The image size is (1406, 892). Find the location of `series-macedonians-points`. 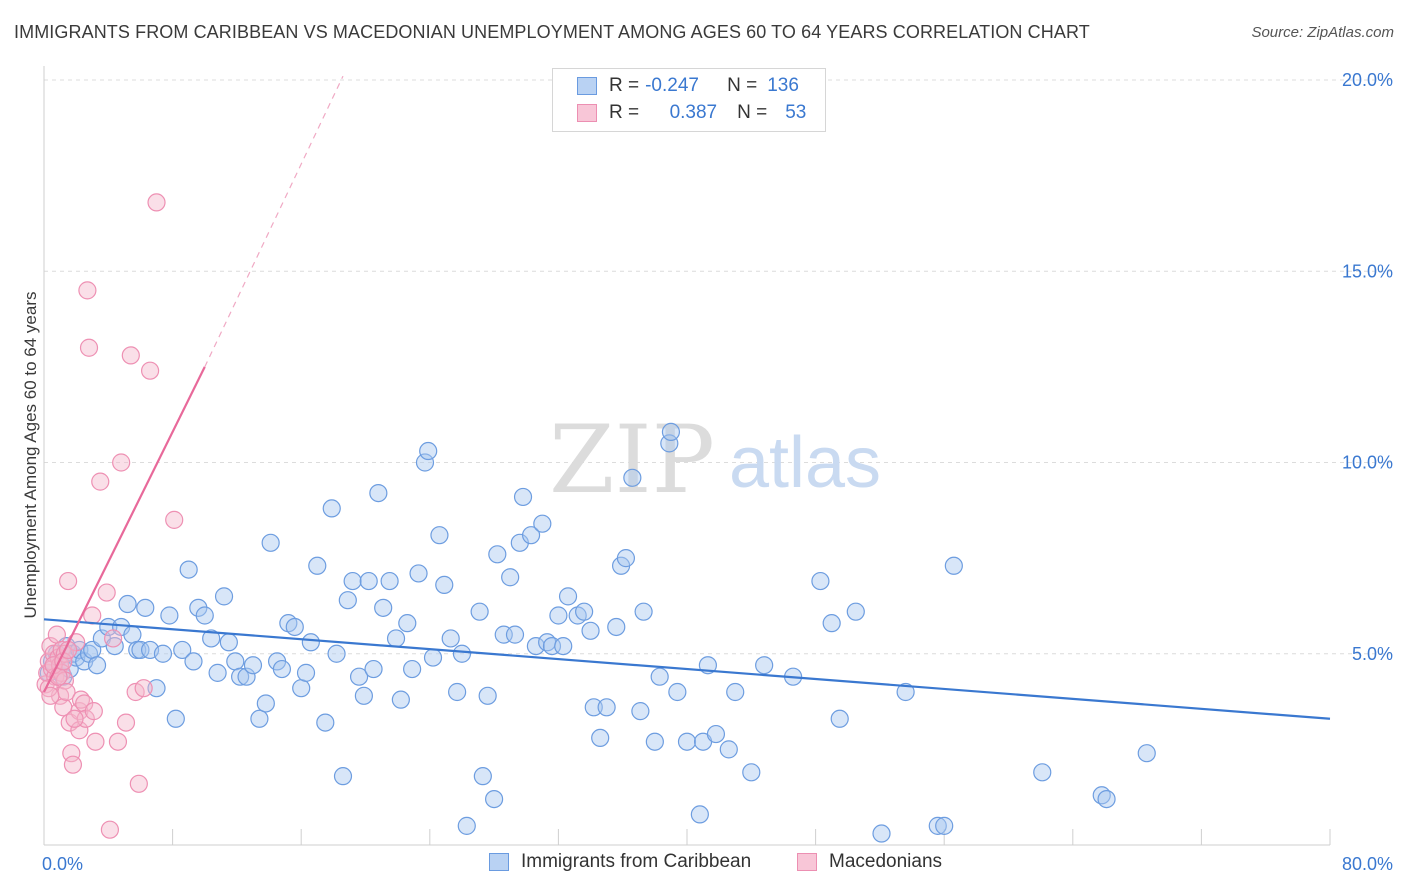

series-macedonians-points is located at coordinates (110, 516).